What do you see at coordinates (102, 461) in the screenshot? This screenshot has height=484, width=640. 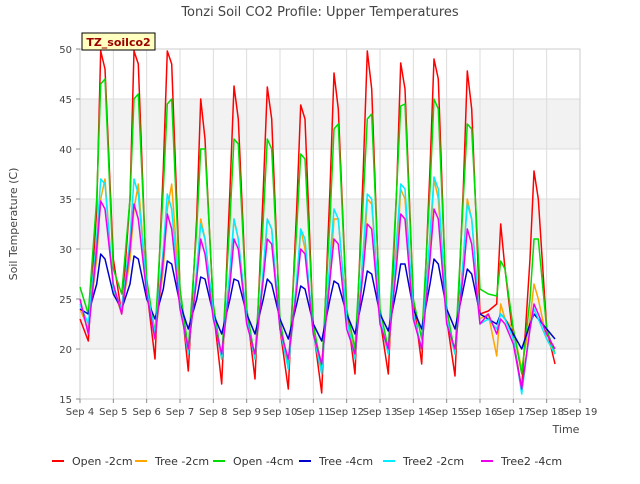 I see `legend-item-label: Open -2cm` at bounding box center [102, 461].